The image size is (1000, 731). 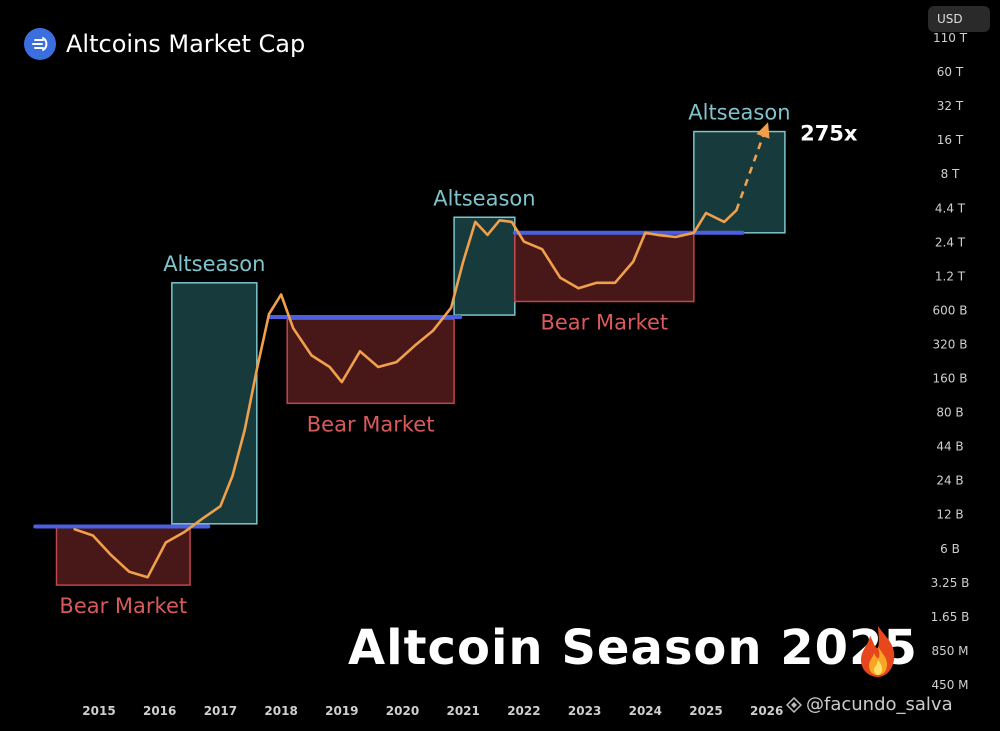 I want to click on projection-line, so click(x=751, y=168).